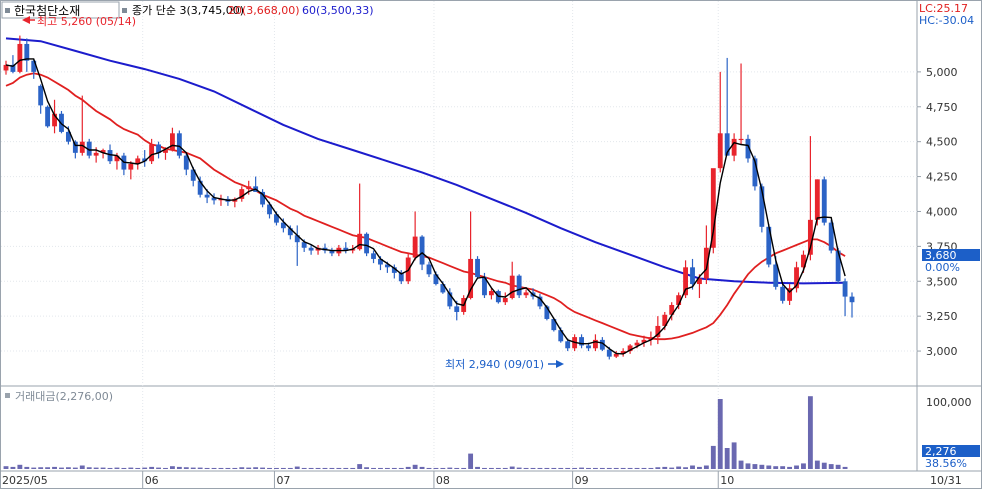 The width and height of the screenshot is (982, 489). Describe the element at coordinates (425, 432) in the screenshot. I see `volume-series` at that location.